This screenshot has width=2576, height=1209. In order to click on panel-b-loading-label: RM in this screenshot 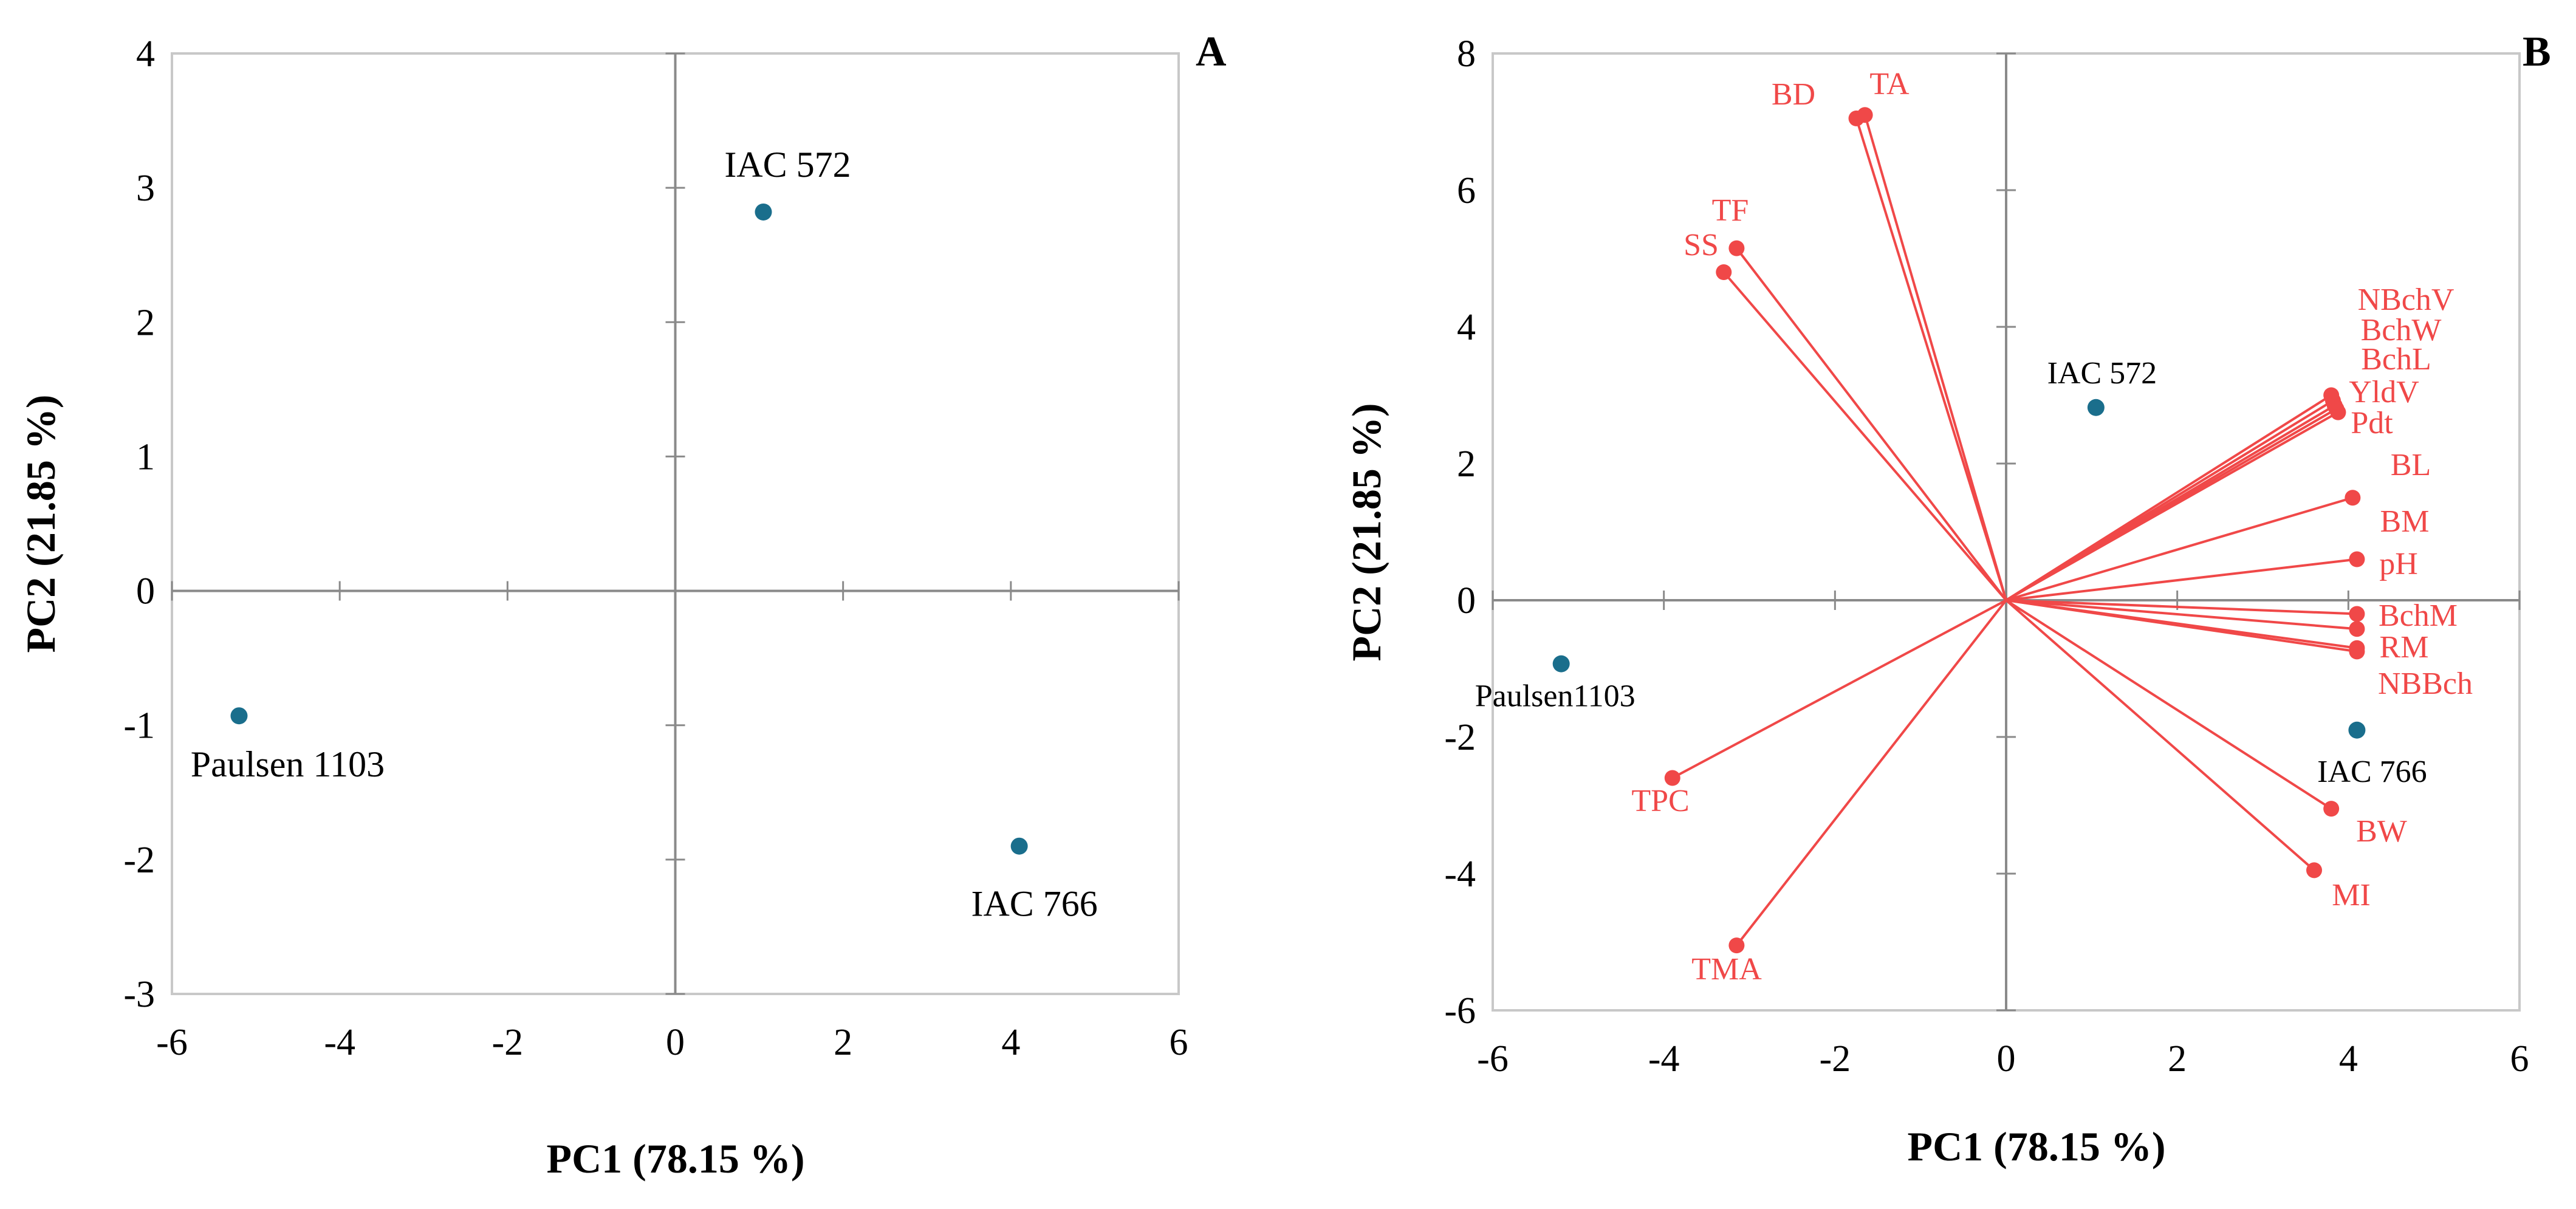, I will do `click(2404, 647)`.